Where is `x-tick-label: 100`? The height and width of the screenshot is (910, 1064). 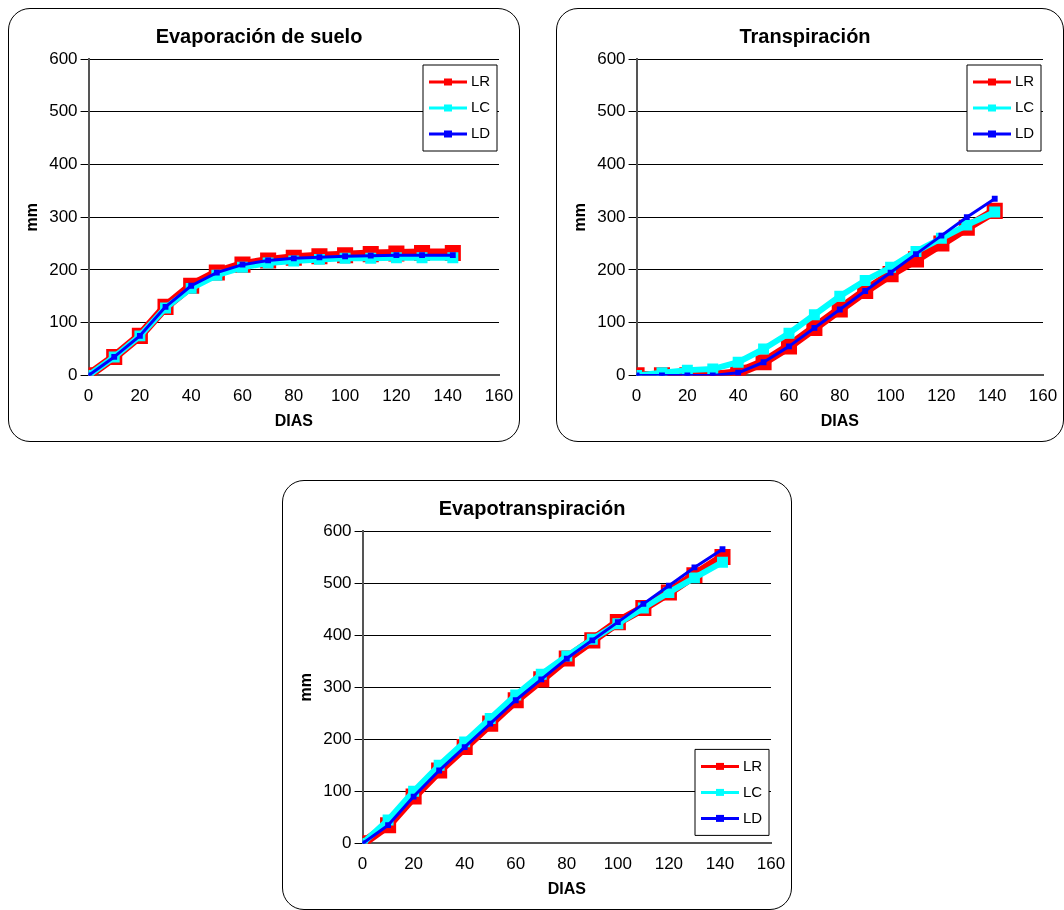
x-tick-label: 100 is located at coordinates (890, 396).